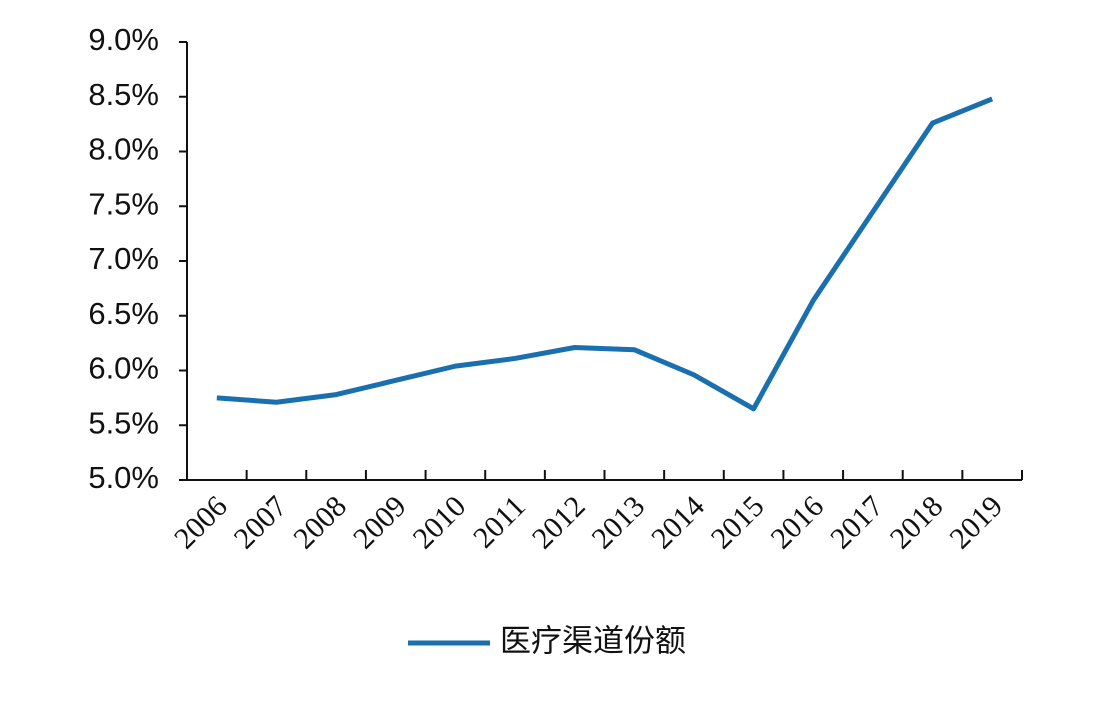 This screenshot has width=1100, height=702. Describe the element at coordinates (261, 523) in the screenshot. I see `x-tick-label: 2007` at that location.